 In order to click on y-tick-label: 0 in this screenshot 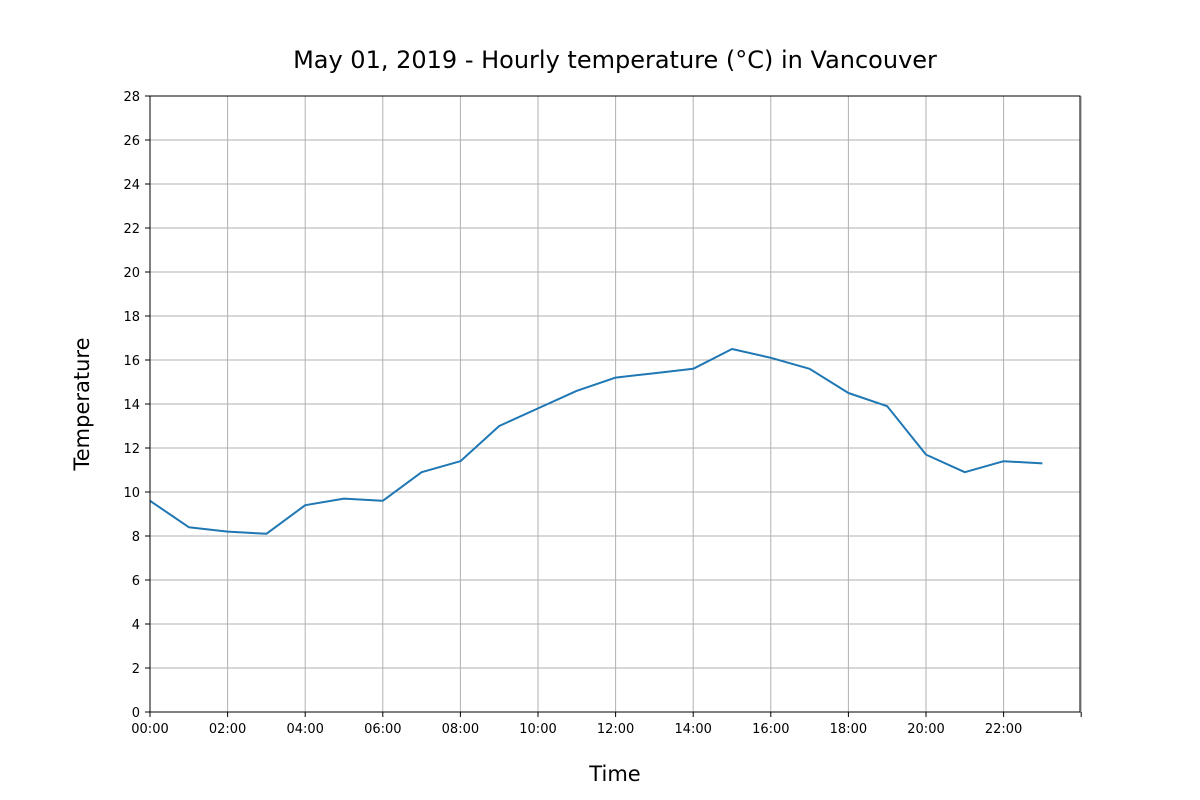, I will do `click(136, 713)`.